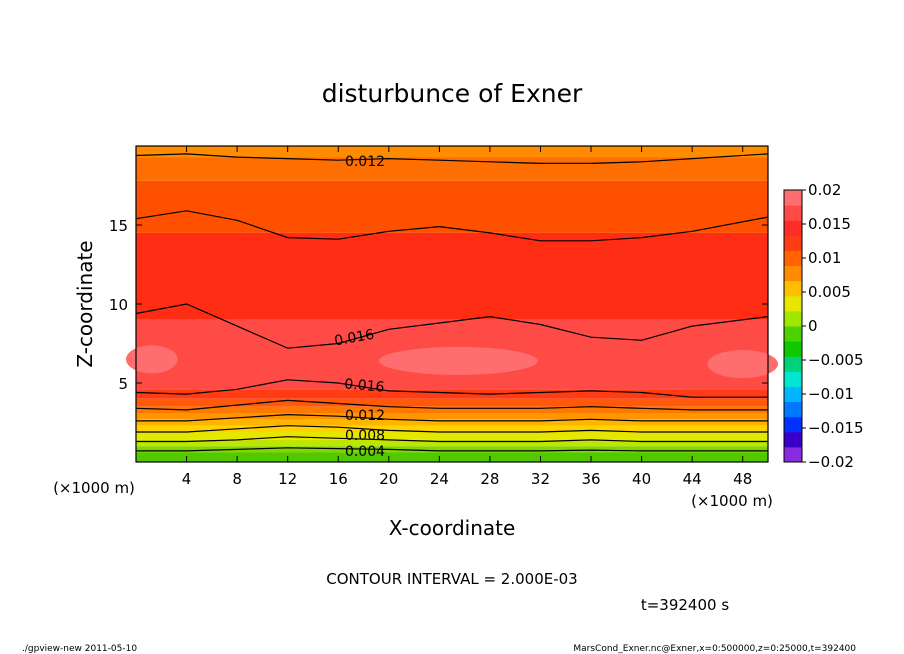 Image resolution: width=904 pixels, height=654 pixels. I want to click on y-tick-label: 15, so click(118, 226).